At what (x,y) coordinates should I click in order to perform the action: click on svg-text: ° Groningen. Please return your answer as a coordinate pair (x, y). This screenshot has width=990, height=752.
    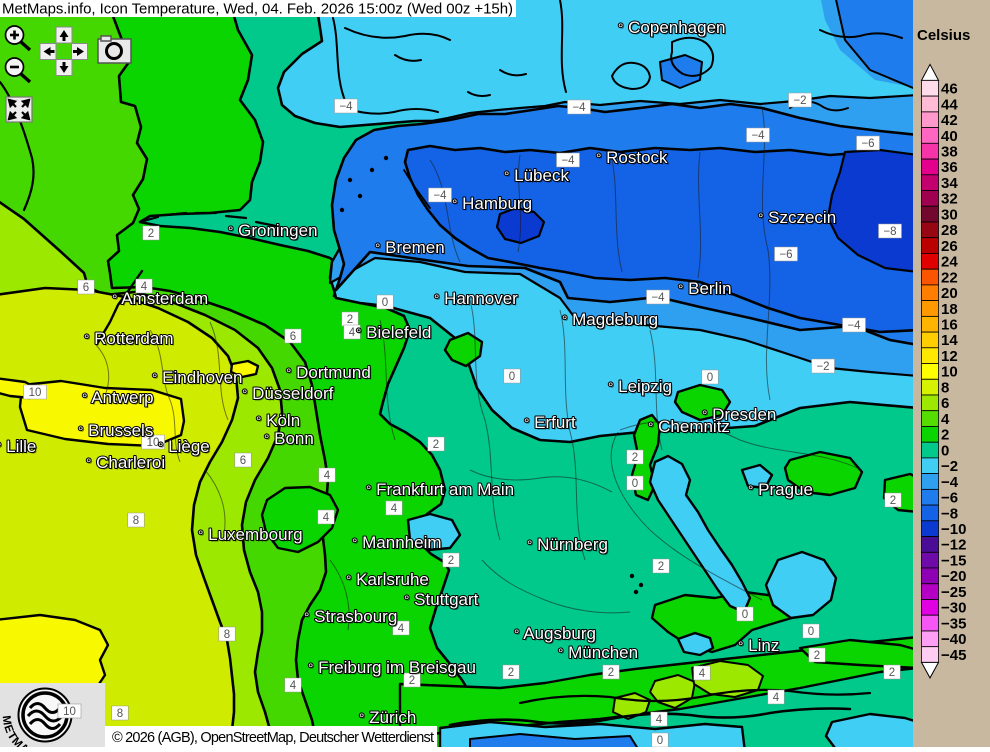
    Looking at the image, I should click on (273, 230).